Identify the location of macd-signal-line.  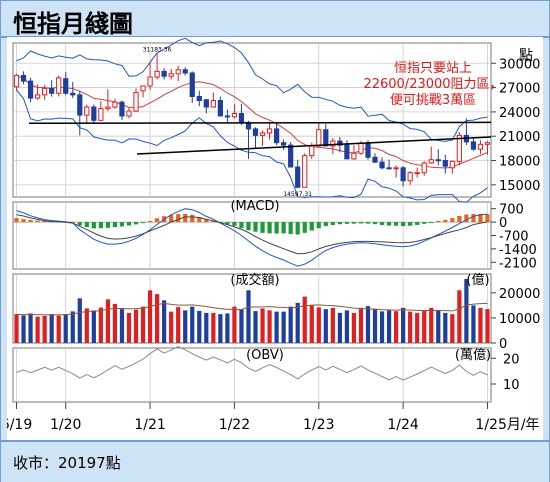
(252, 234).